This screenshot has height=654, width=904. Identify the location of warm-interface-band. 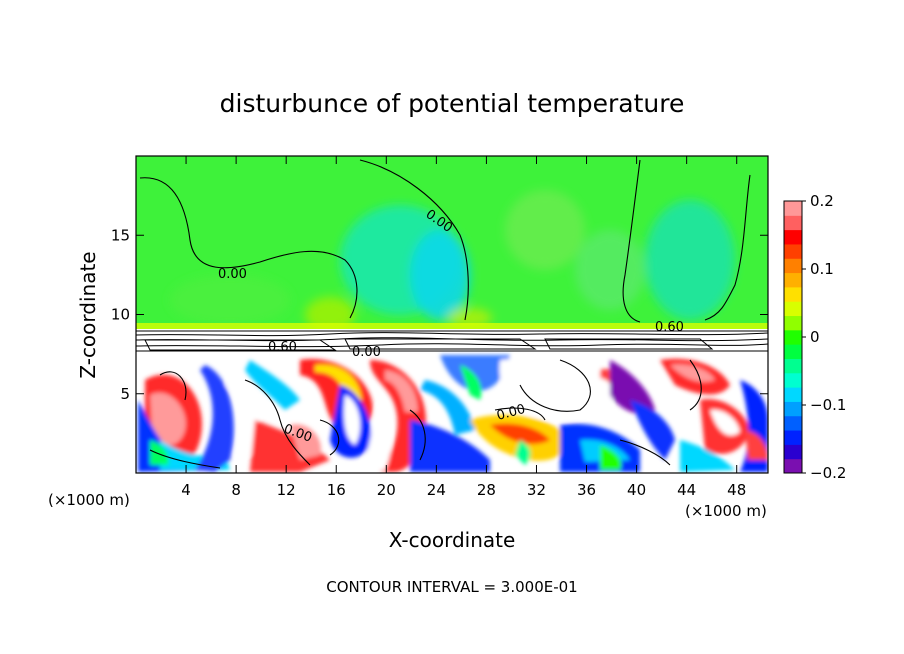
(452, 326).